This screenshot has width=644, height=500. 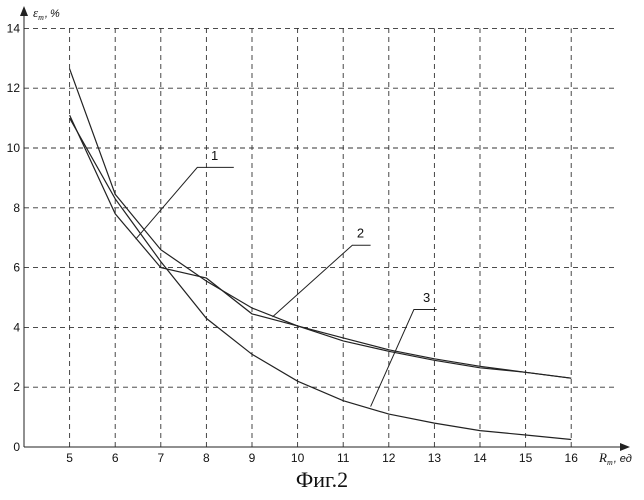 I want to click on figure-caption: Фиг.2, so click(x=322, y=480).